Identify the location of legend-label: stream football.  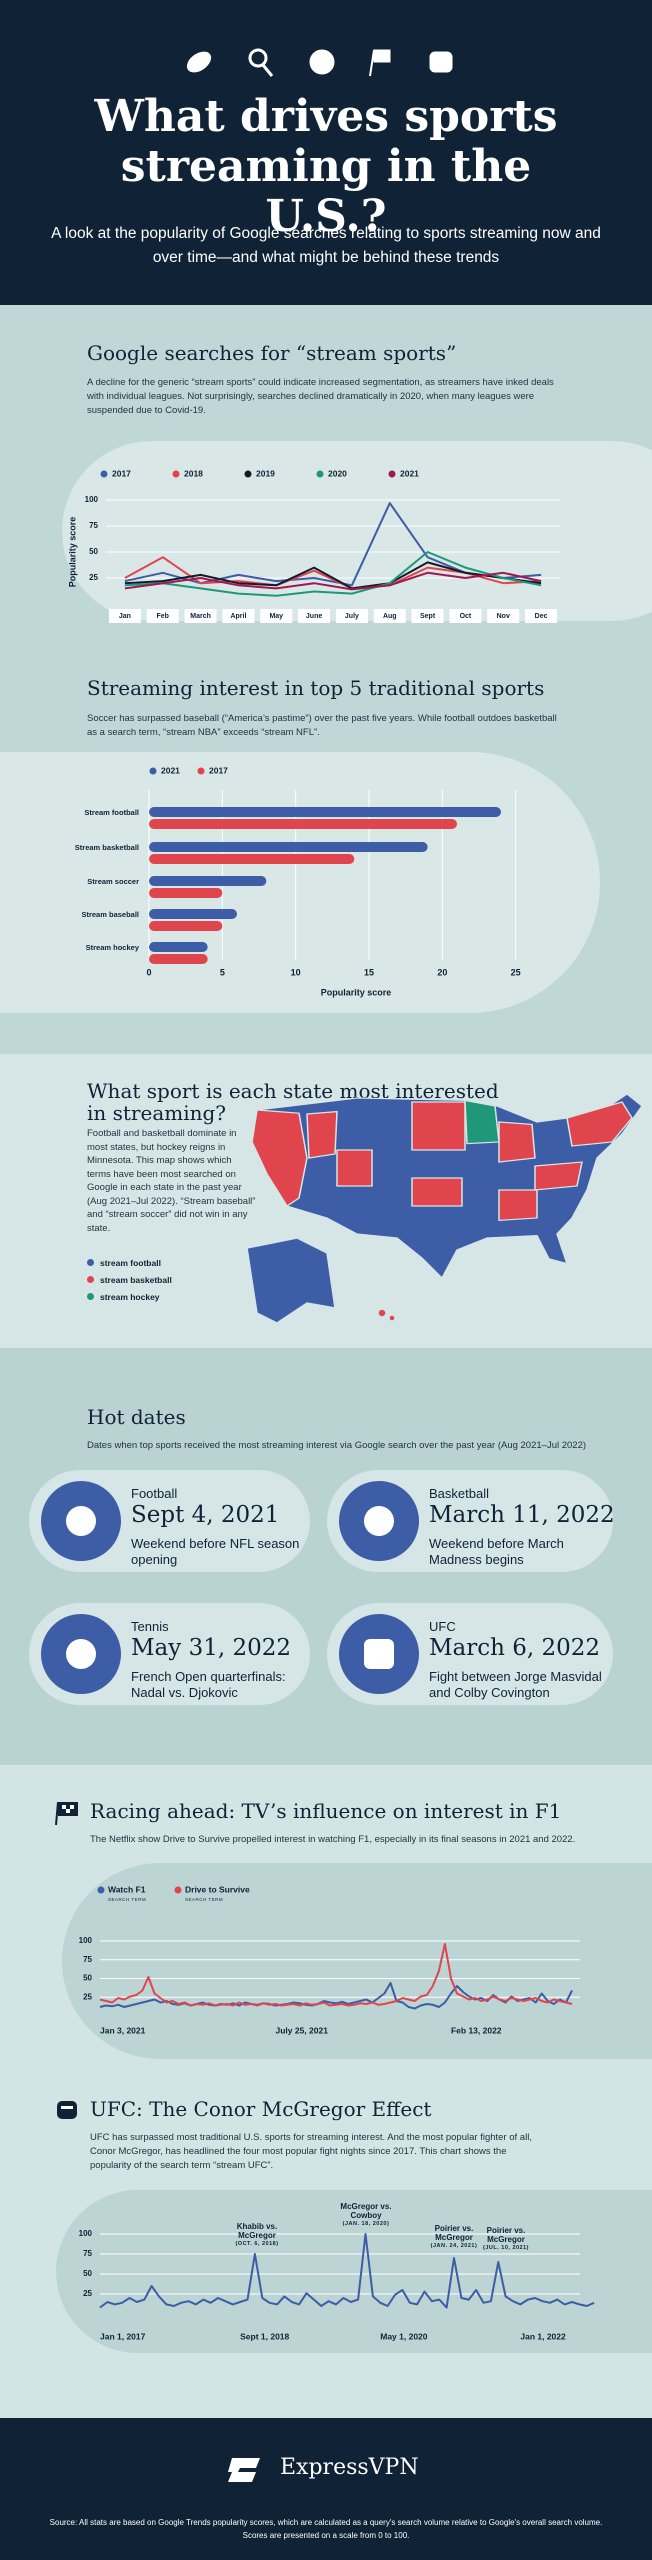
(130, 1262).